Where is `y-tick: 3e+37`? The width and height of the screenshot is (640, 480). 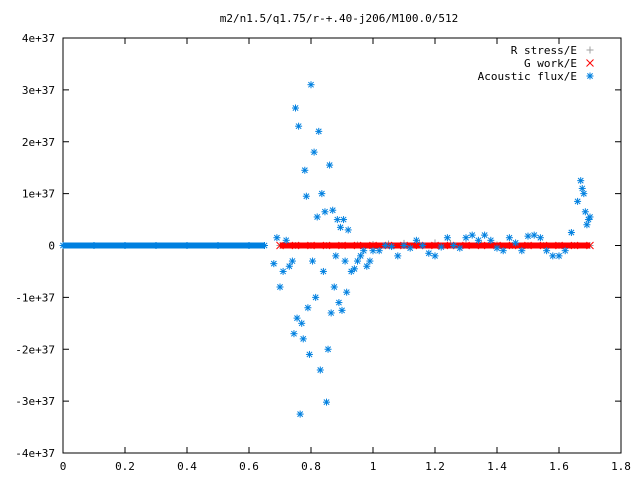
y-tick: 3e+37 is located at coordinates (321, 90).